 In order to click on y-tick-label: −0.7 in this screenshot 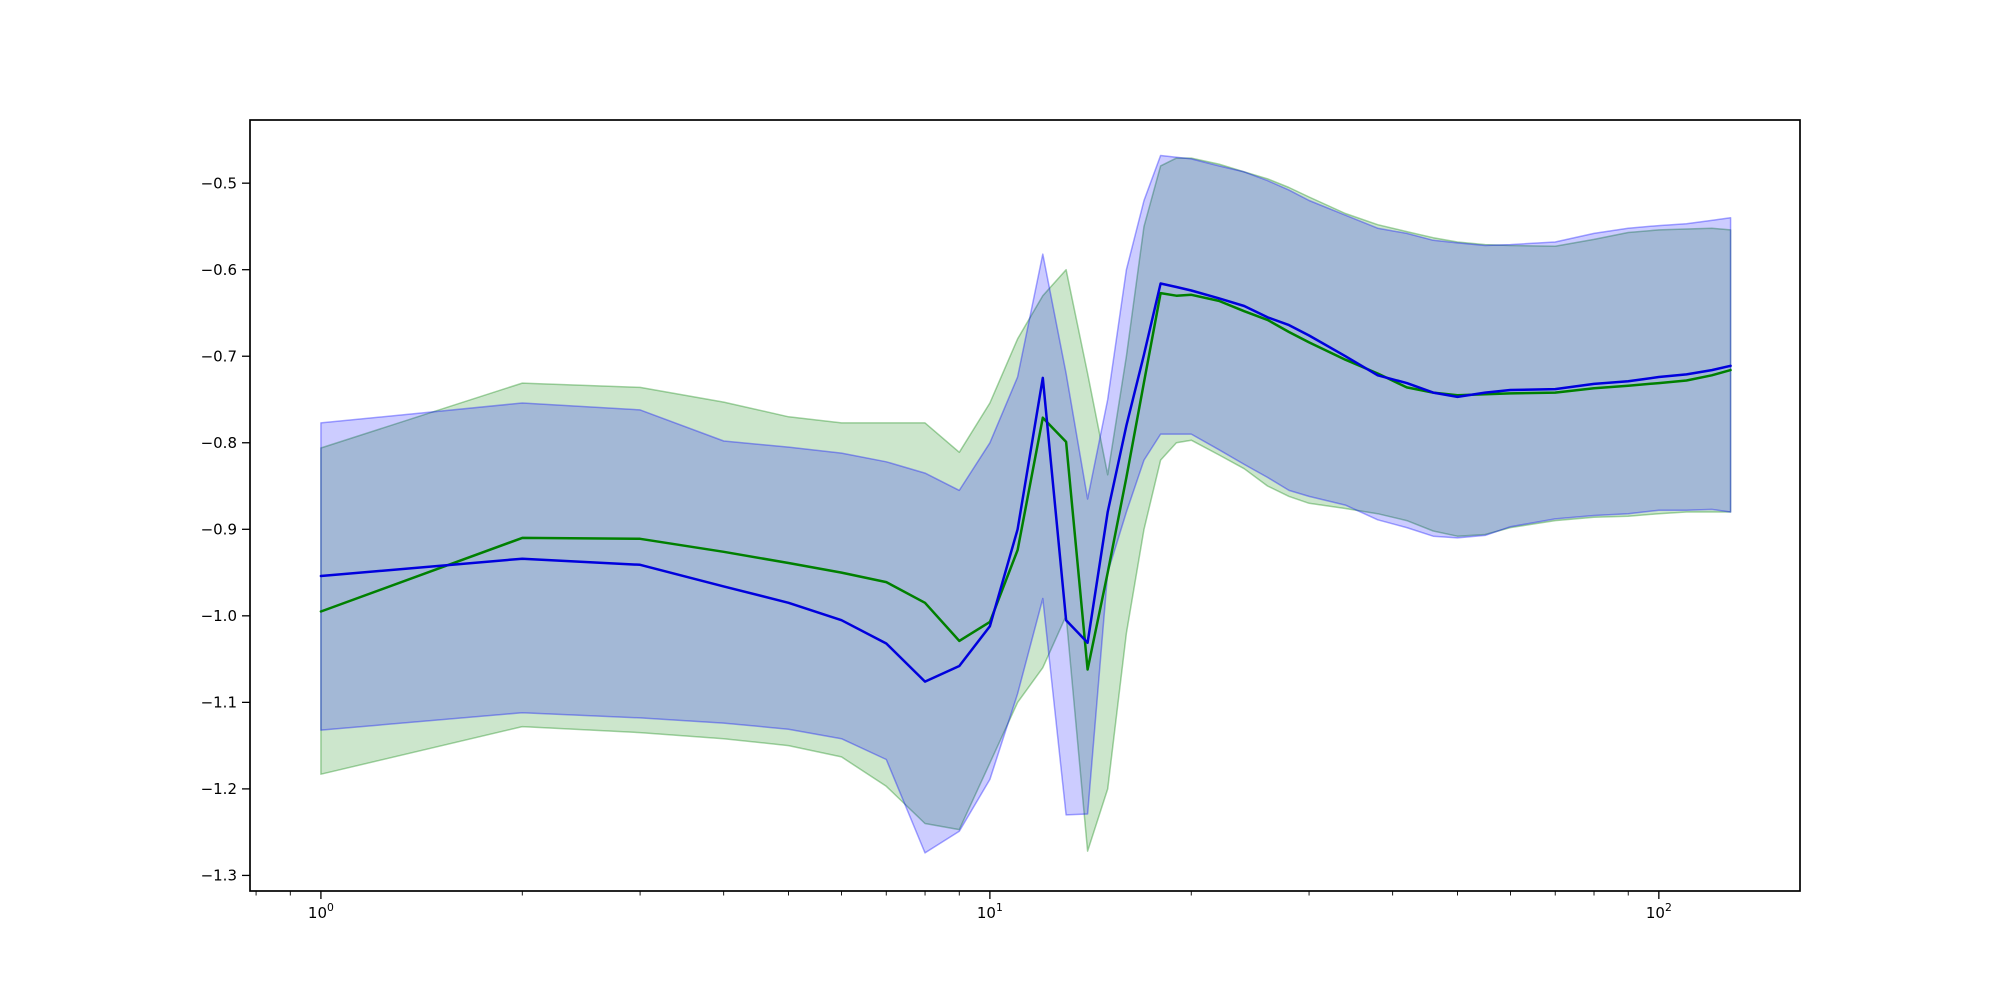, I will do `click(219, 356)`.